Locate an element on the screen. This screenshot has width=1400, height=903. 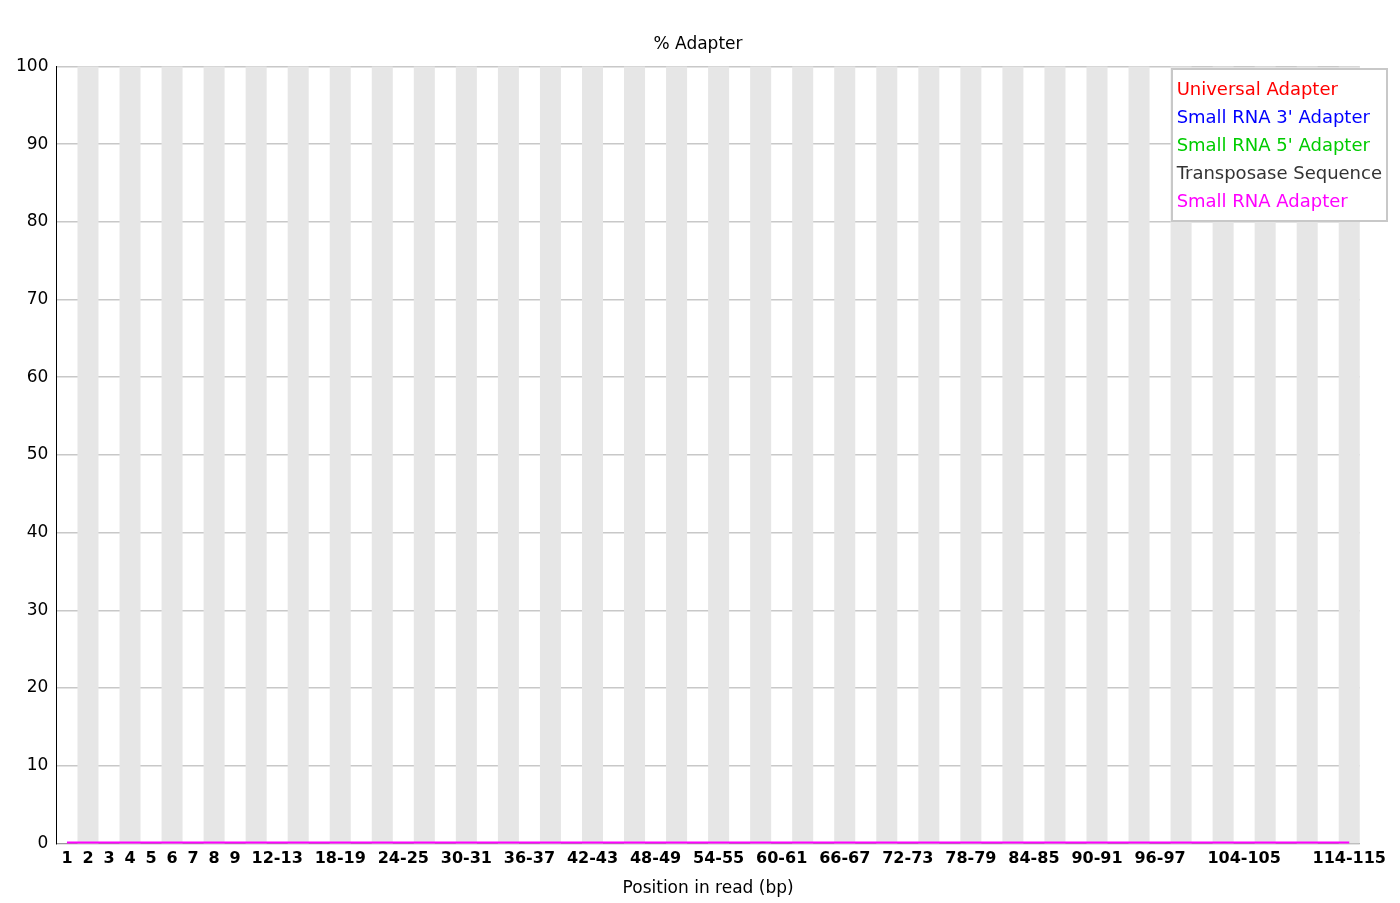
y-tick-label: 100 is located at coordinates (32, 64).